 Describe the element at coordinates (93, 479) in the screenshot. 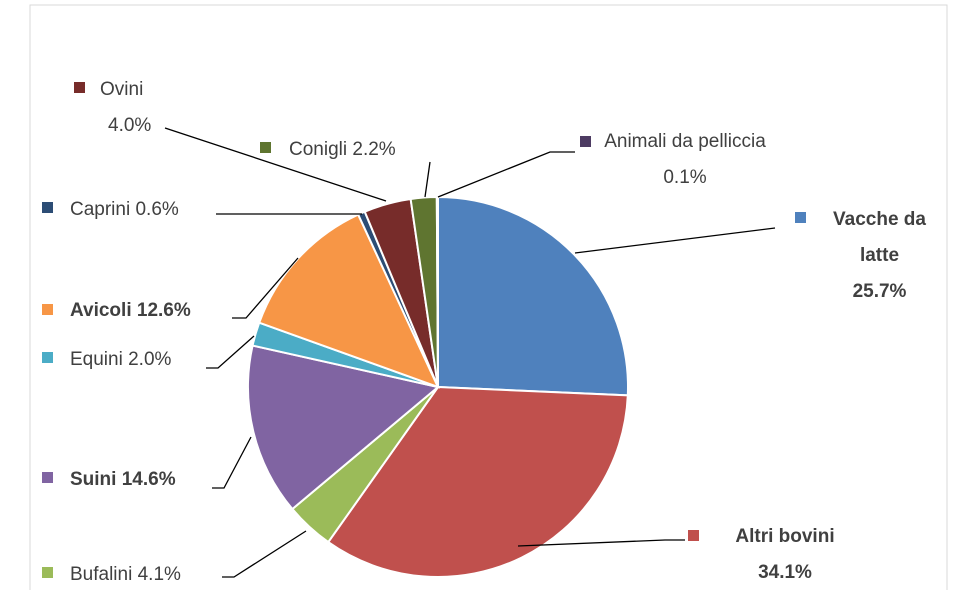

I see `category-name: Suini` at that location.